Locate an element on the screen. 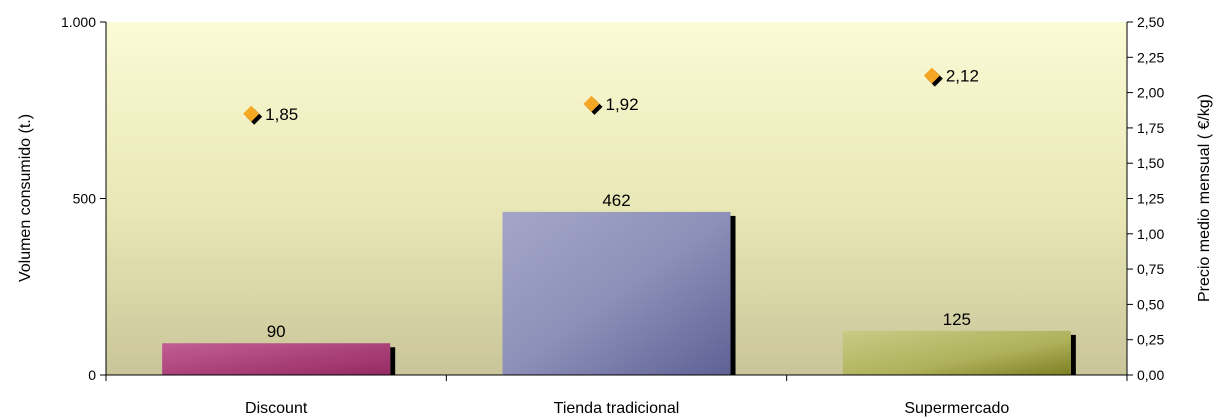 This screenshot has width=1224, height=418. y2-tick-label: 1,25 is located at coordinates (1150, 199).